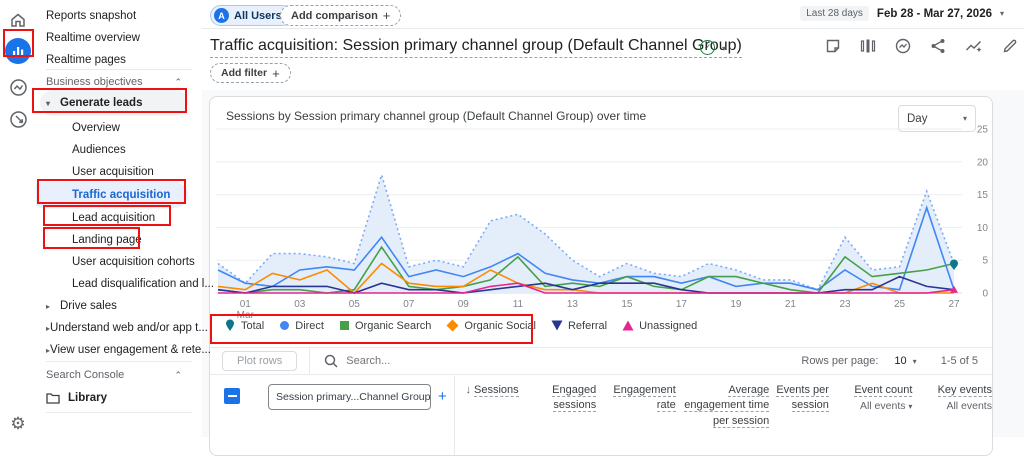 The width and height of the screenshot is (1024, 456). What do you see at coordinates (331, 361) in the screenshot?
I see `search-icon` at bounding box center [331, 361].